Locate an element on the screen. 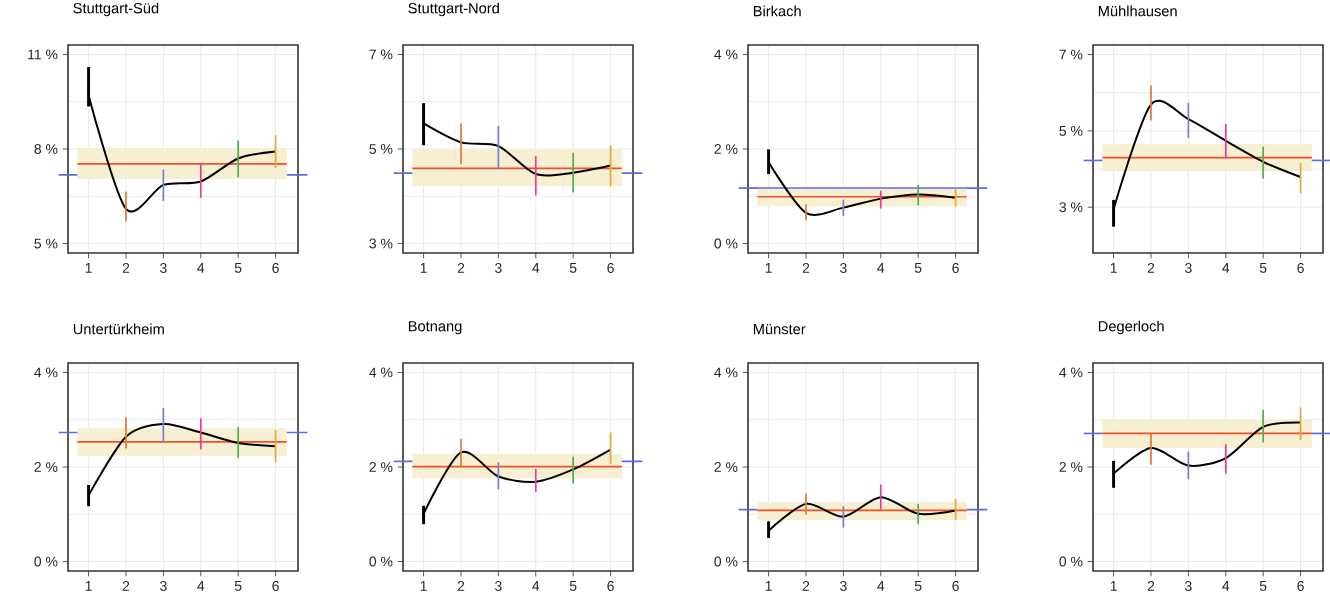 The height and width of the screenshot is (601, 1330). y-tick-label: 8 % is located at coordinates (46, 149).